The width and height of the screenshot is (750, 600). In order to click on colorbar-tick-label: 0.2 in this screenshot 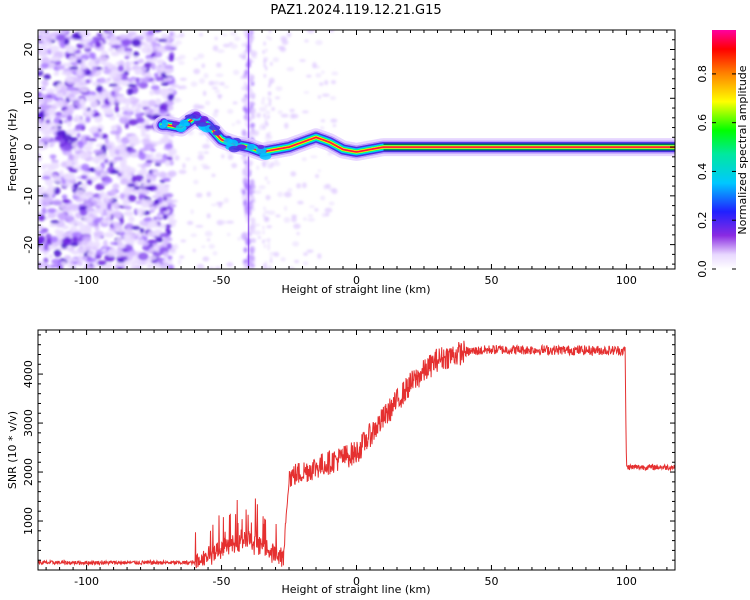, I will do `click(702, 220)`.